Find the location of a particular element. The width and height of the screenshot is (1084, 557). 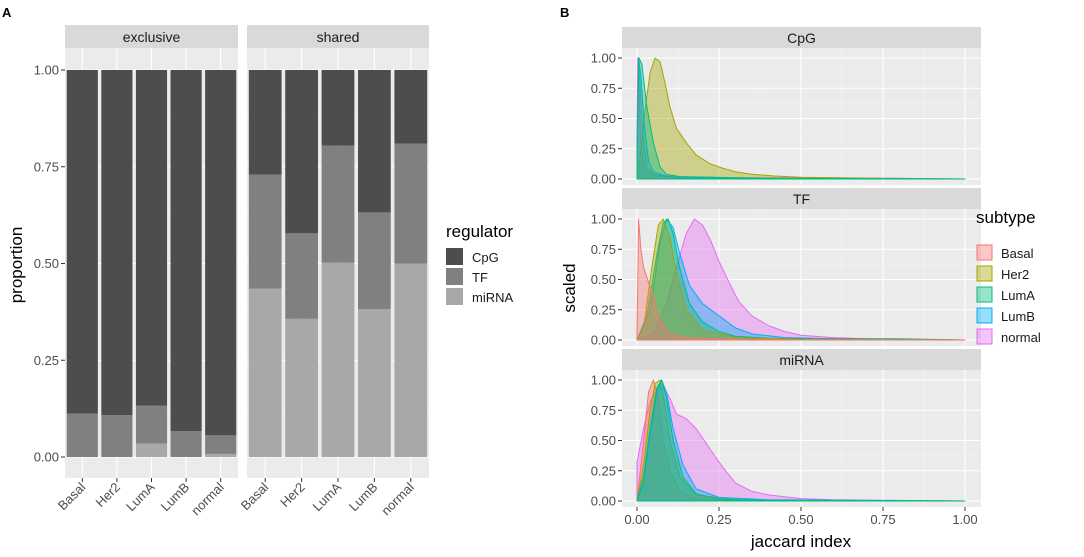

panel-b-x-axis-label: jaccard index is located at coordinates (801, 541).